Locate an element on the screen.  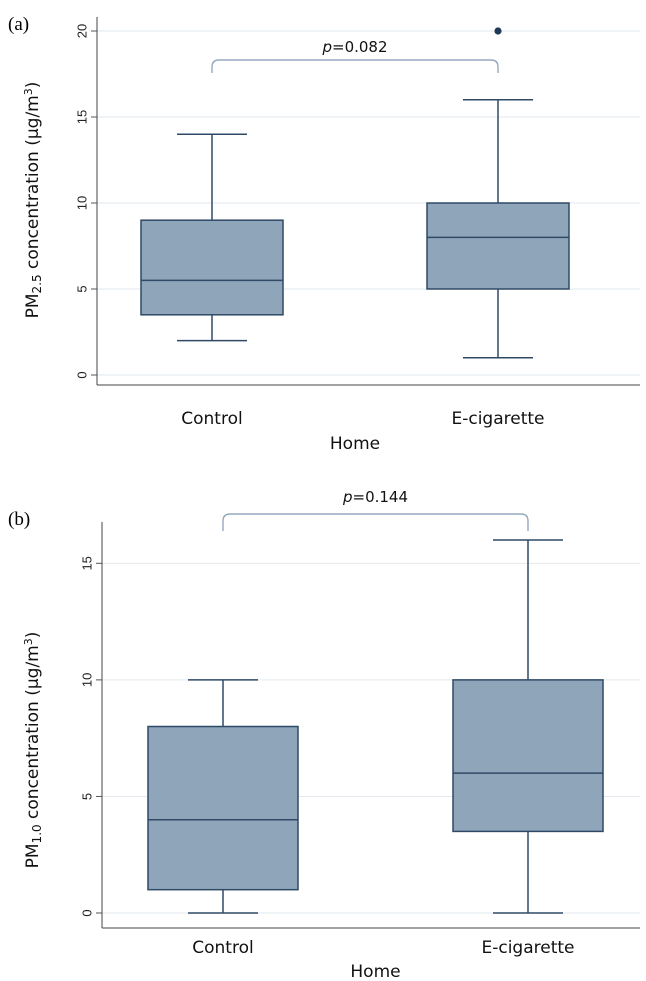
y-tick-label: 20 is located at coordinates (81, 31).